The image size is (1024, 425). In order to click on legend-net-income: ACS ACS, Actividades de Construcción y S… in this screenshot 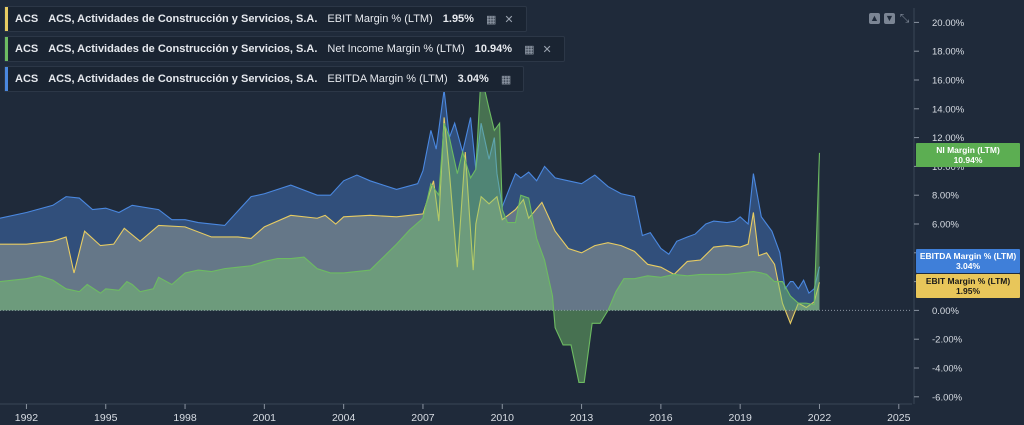, I will do `click(284, 49)`.